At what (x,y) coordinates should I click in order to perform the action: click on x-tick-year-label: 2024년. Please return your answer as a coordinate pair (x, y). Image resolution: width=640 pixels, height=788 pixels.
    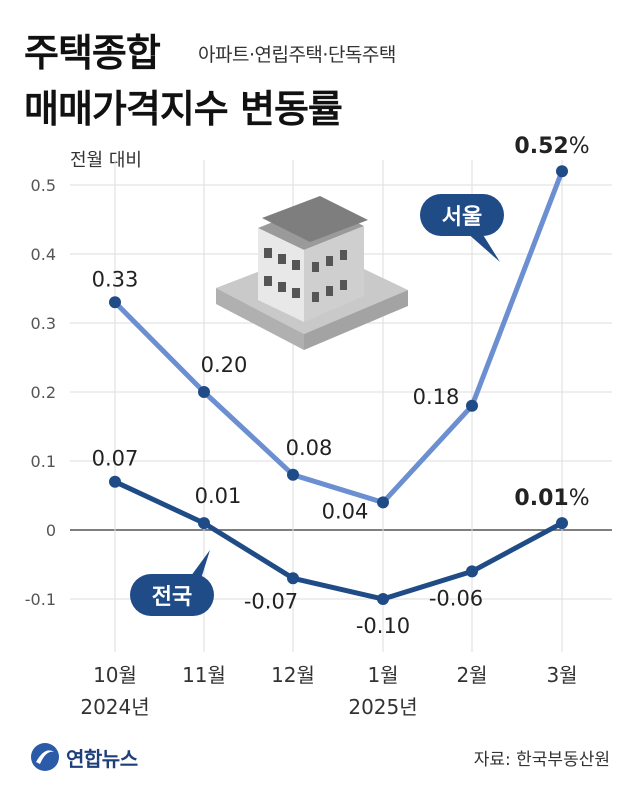
    Looking at the image, I should click on (114, 707).